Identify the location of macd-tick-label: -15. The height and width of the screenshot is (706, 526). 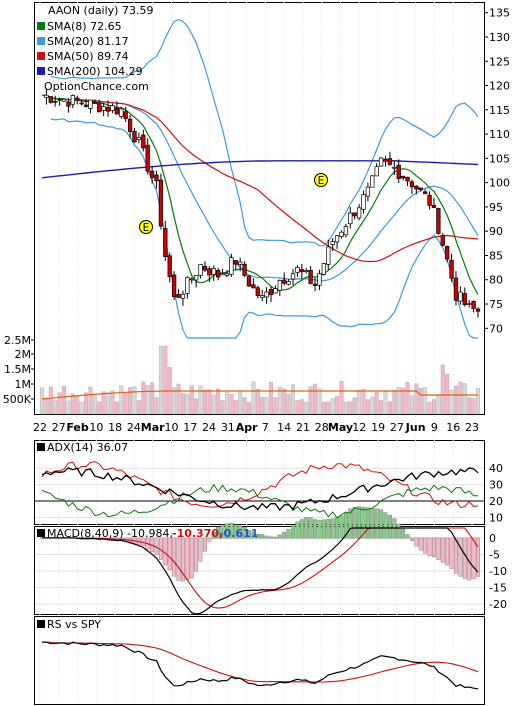
(498, 588).